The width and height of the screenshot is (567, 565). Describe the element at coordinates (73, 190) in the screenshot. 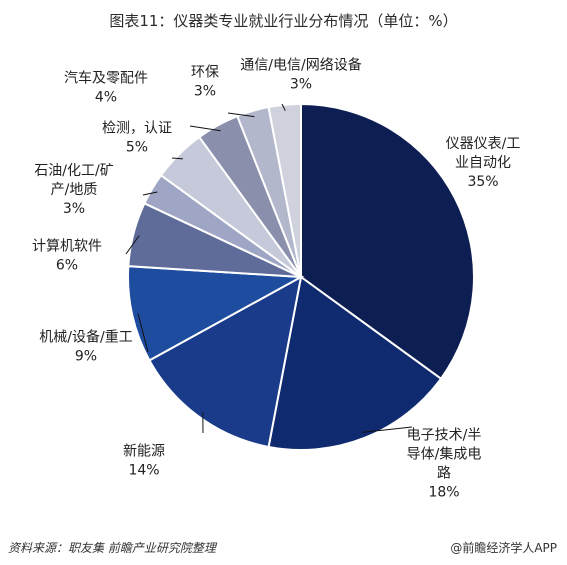

I see `slice-label: 石油/化工/矿产/地质 3%` at that location.